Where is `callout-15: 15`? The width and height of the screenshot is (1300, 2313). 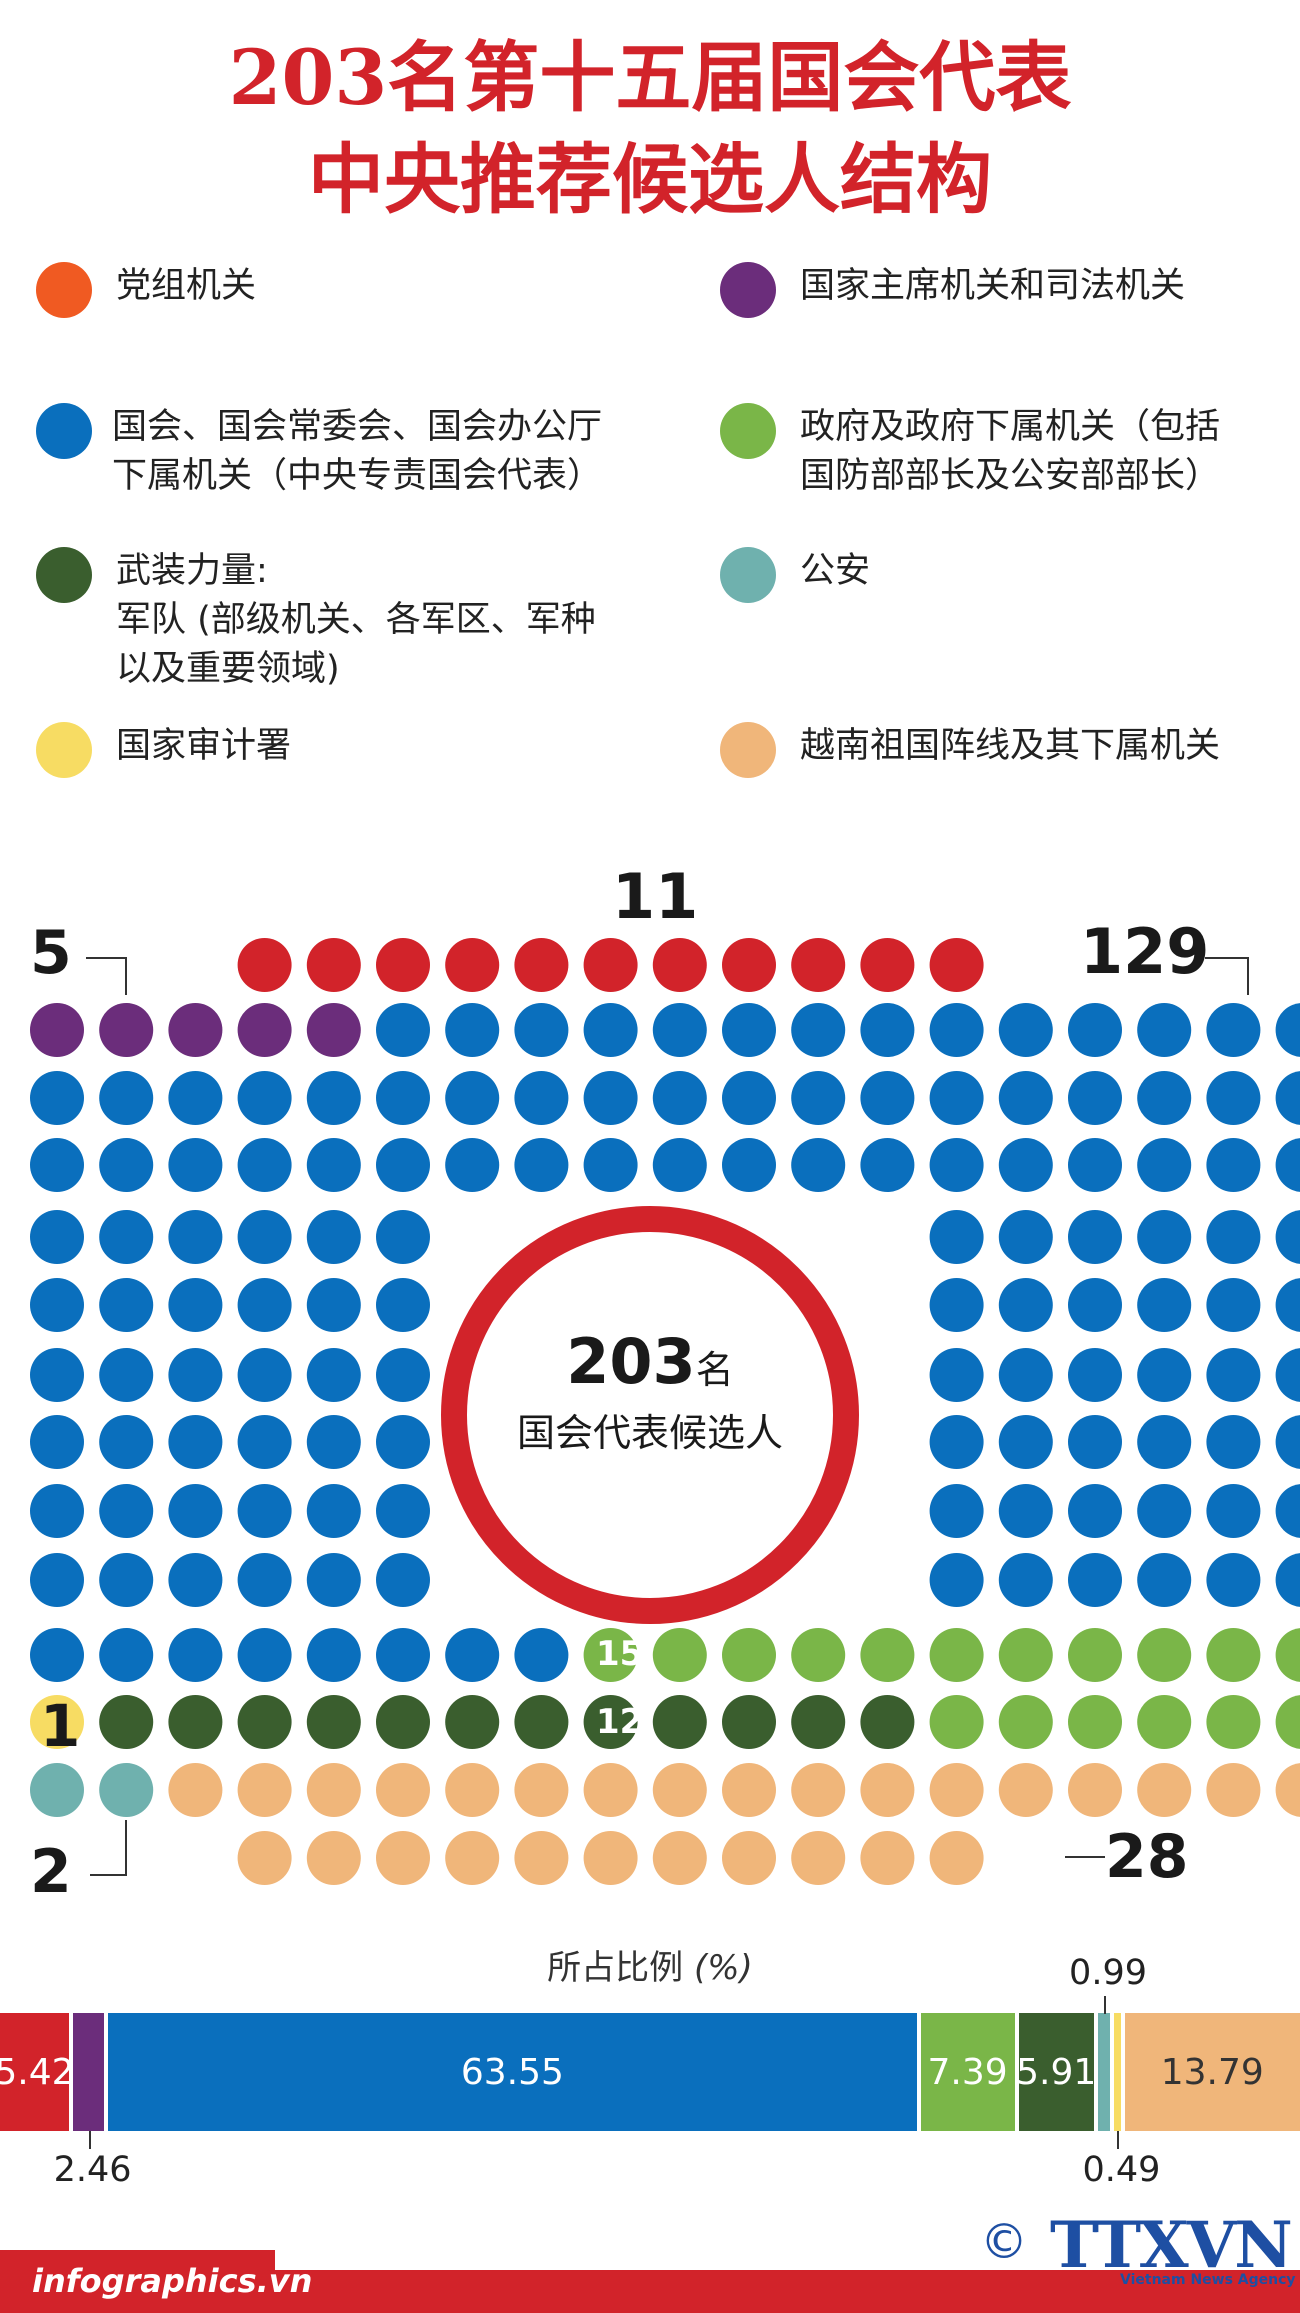
callout-15: 15 is located at coordinates (620, 1654).